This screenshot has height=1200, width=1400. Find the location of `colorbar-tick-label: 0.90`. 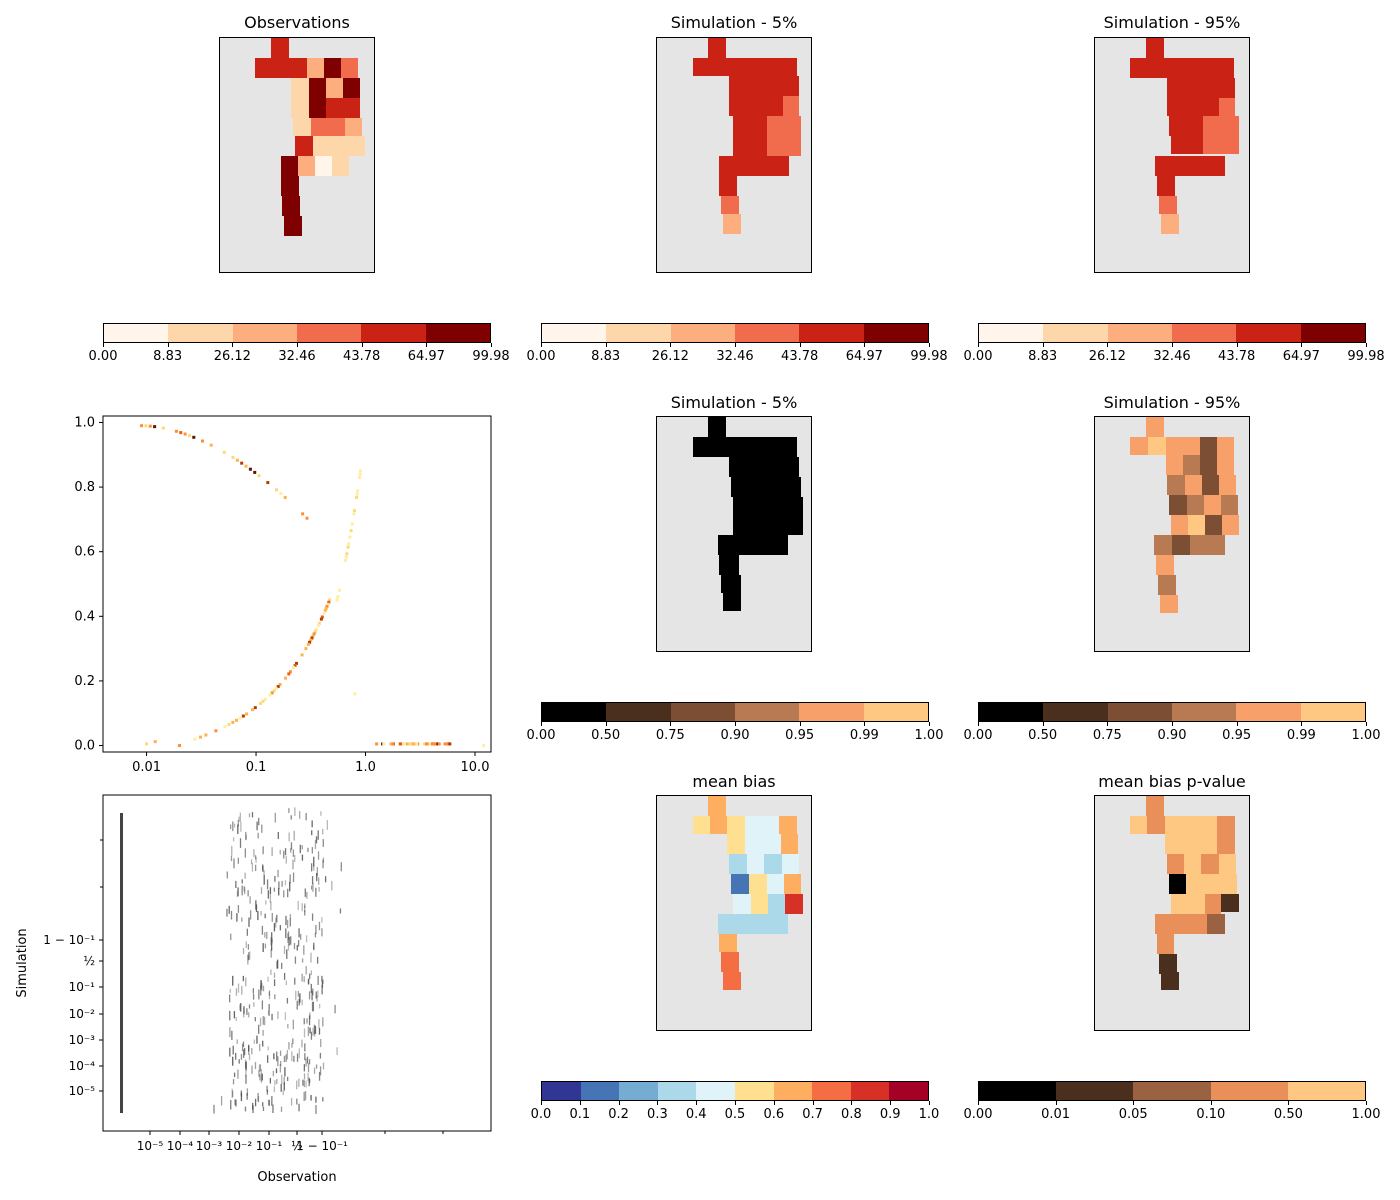

colorbar-tick-label: 0.90 is located at coordinates (735, 735).